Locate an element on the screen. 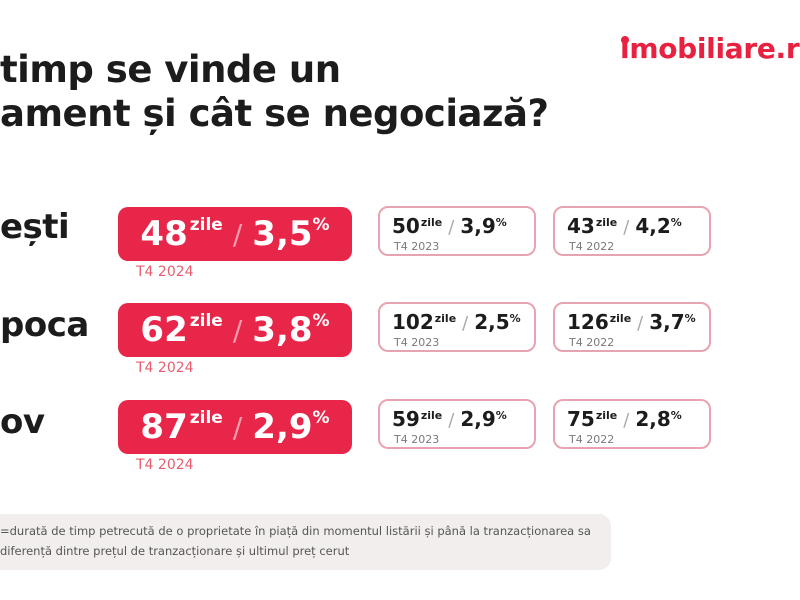  prev-stat-card: 43zile /4,2% T4 2022 is located at coordinates (632, 231).